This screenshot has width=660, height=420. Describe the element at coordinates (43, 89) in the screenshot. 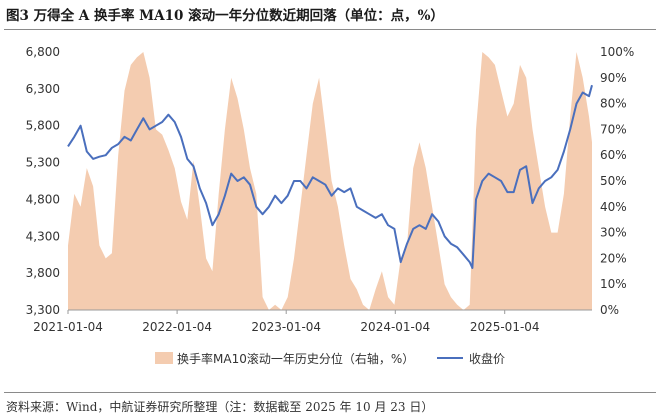

I see `left-tick-label: 6,300` at that location.